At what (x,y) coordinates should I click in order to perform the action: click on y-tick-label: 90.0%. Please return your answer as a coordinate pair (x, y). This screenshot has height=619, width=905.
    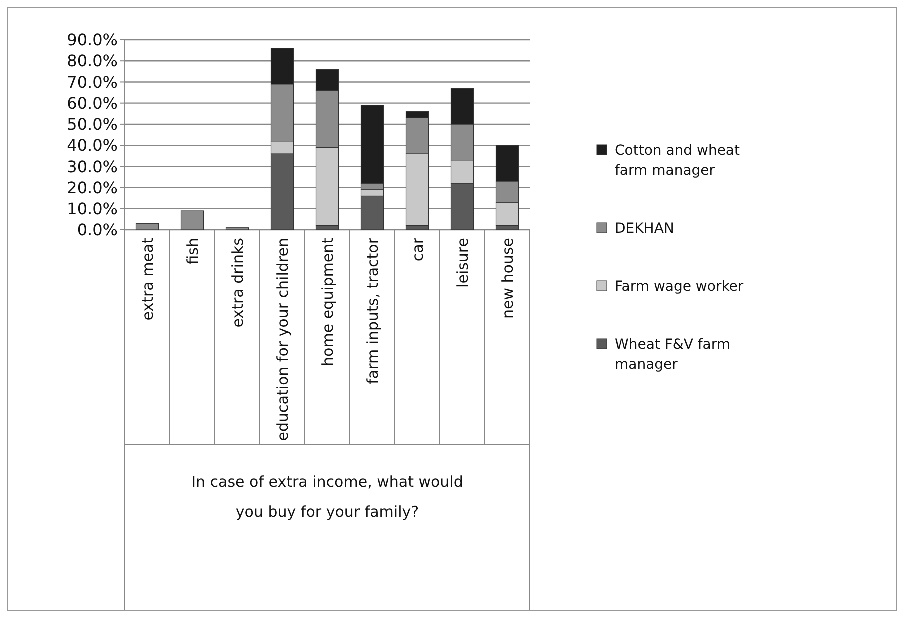
    Looking at the image, I should click on (92, 40).